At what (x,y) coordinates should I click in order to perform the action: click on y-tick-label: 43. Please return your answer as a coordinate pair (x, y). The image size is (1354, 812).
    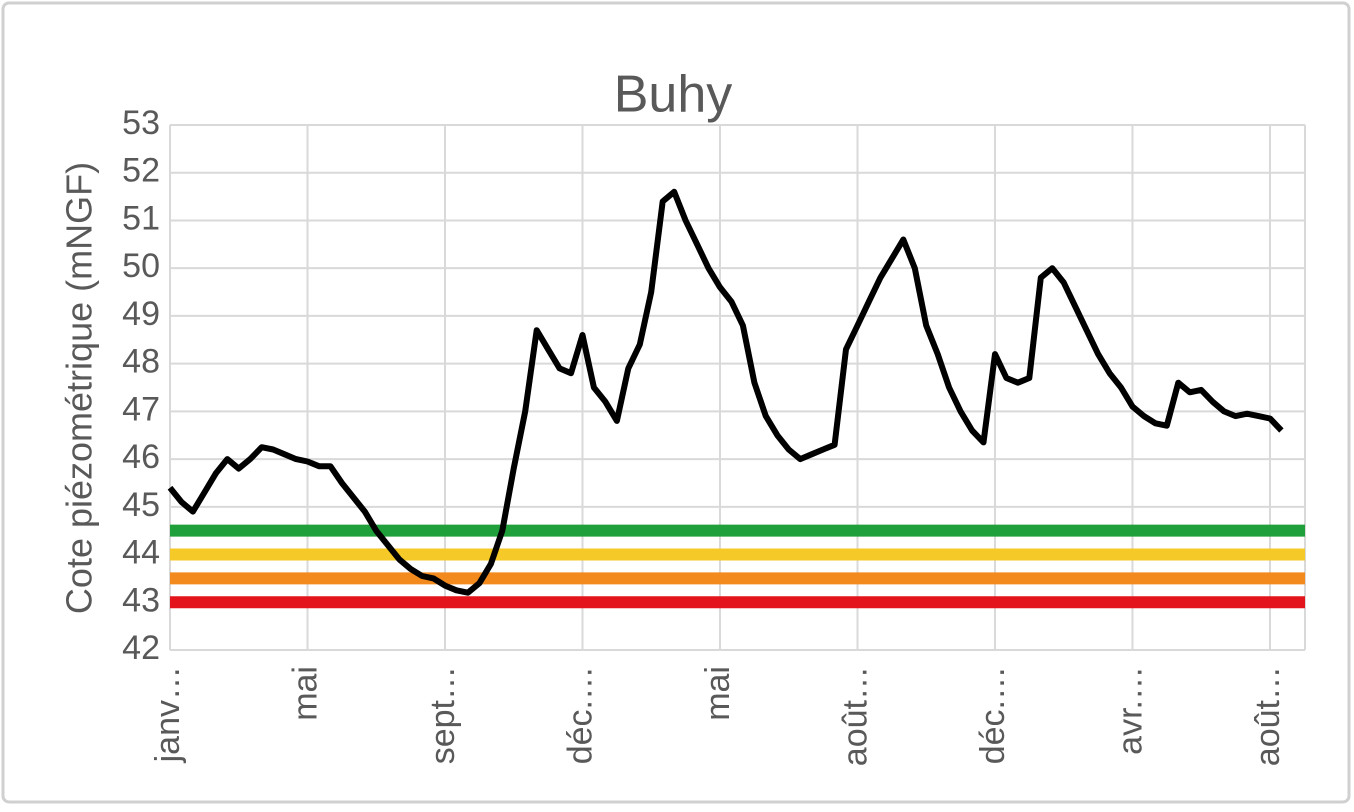
    Looking at the image, I should click on (141, 600).